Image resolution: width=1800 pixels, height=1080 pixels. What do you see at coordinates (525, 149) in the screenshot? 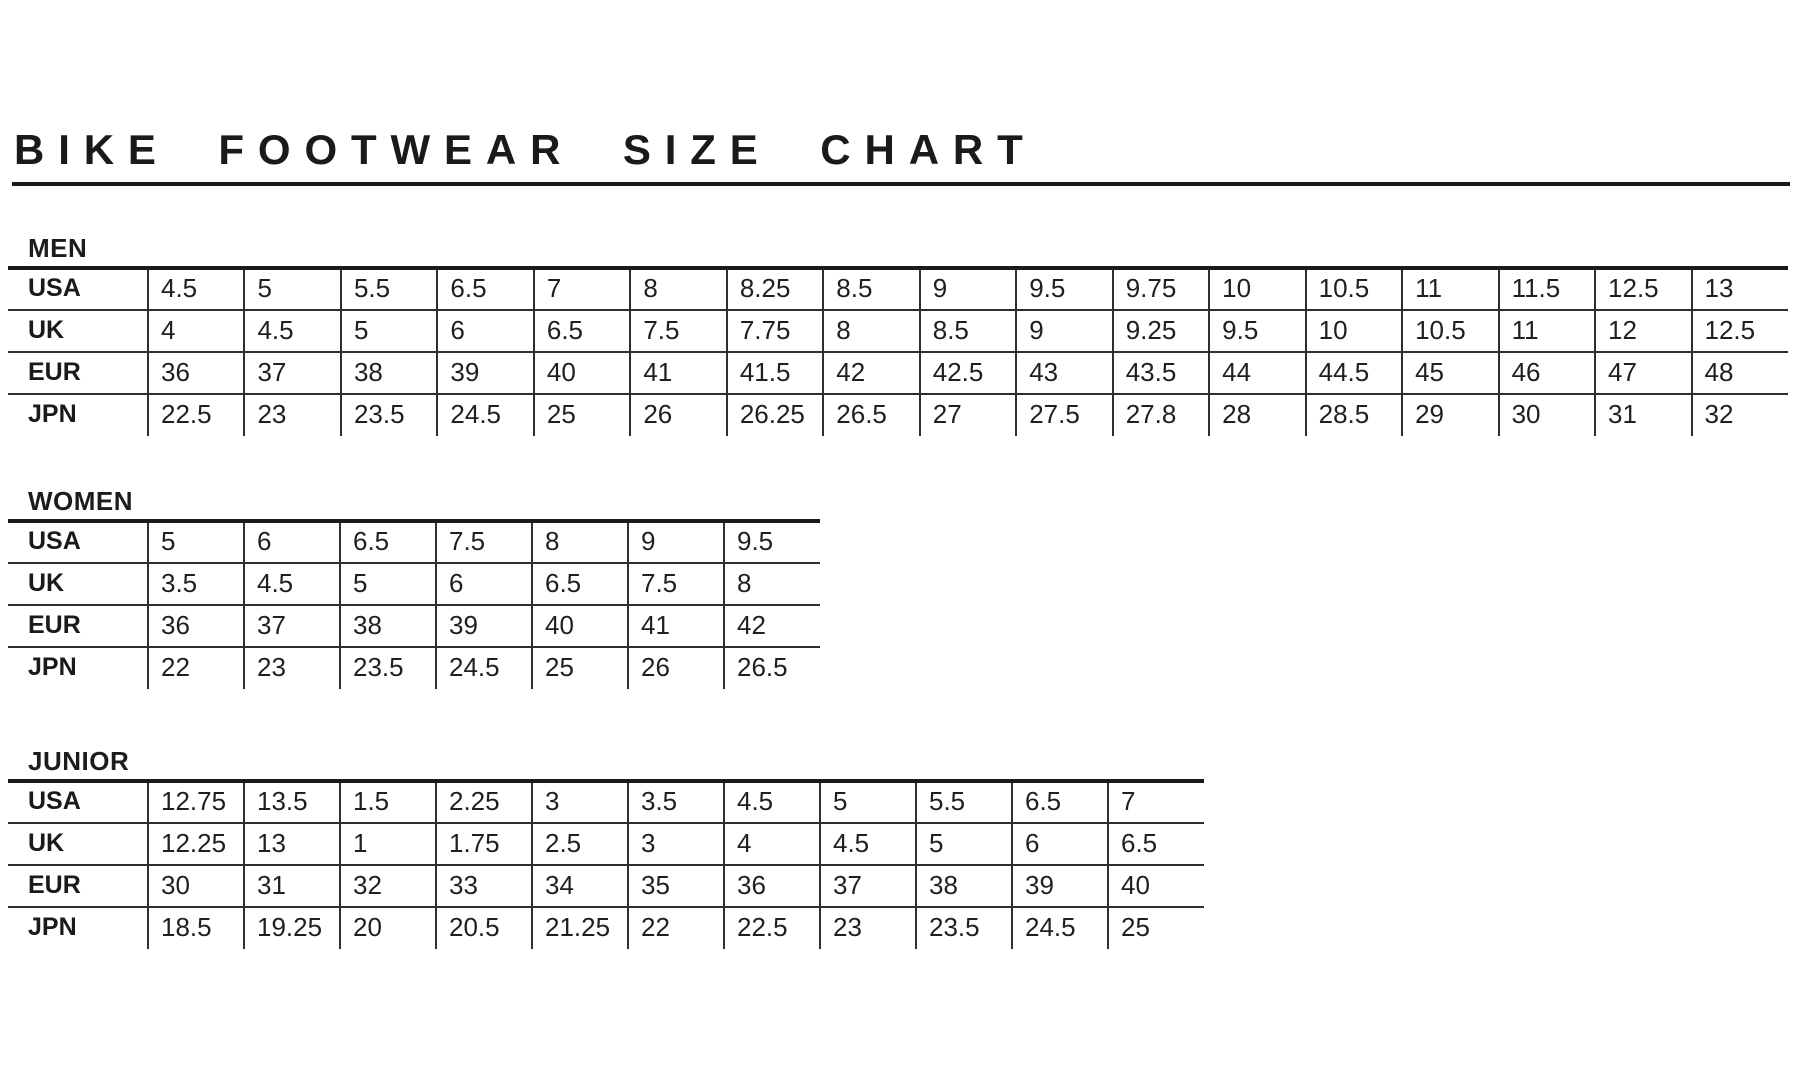
I see `page-title: BIKE FOOTWEAR SIZE CHART` at bounding box center [525, 149].